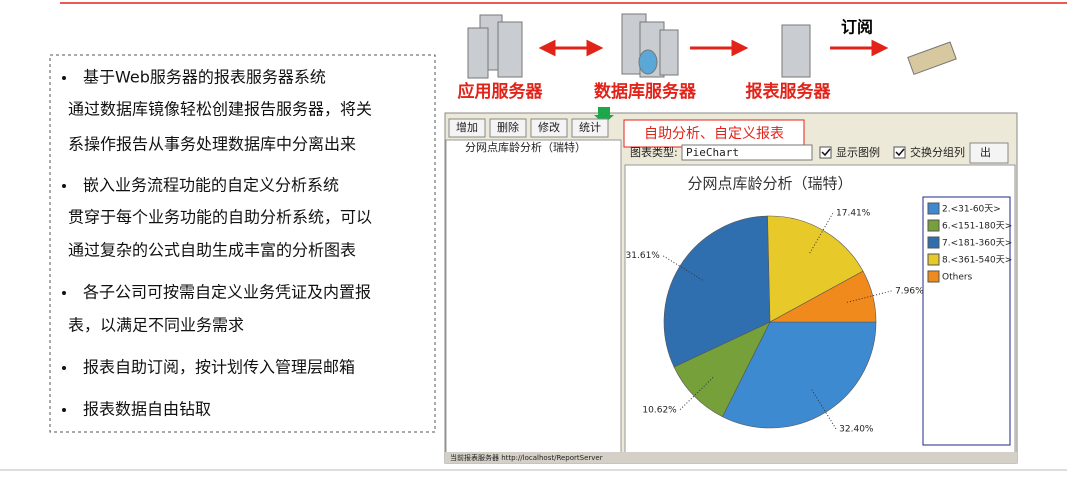 The width and height of the screenshot is (1067, 482). I want to click on swap-group: 交换分组列, so click(937, 152).